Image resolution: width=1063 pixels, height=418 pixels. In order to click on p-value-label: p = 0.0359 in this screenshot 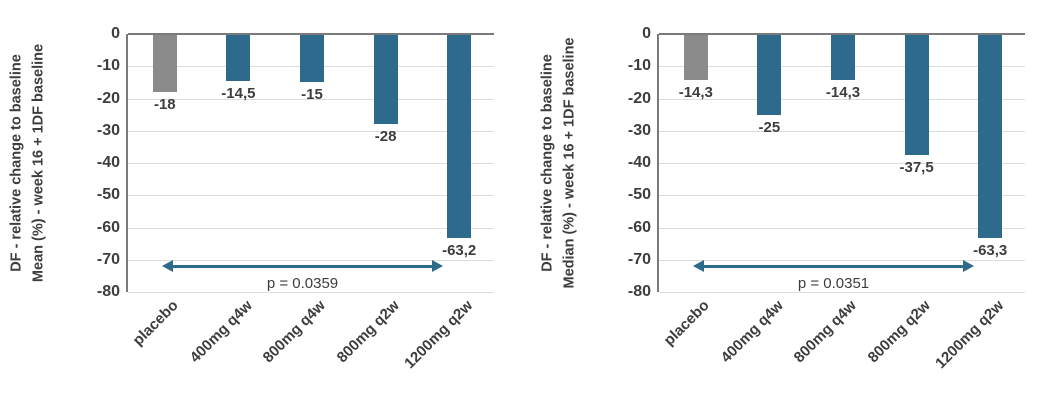, I will do `click(302, 284)`.